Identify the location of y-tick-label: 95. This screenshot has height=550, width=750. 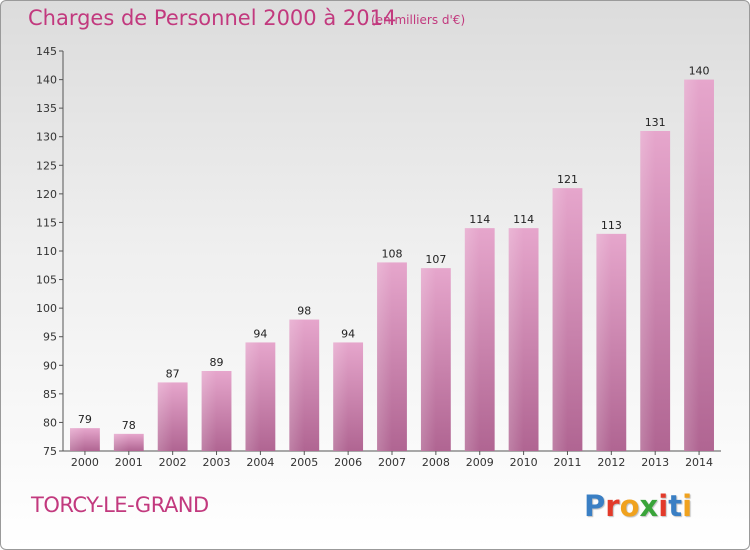
(50, 337).